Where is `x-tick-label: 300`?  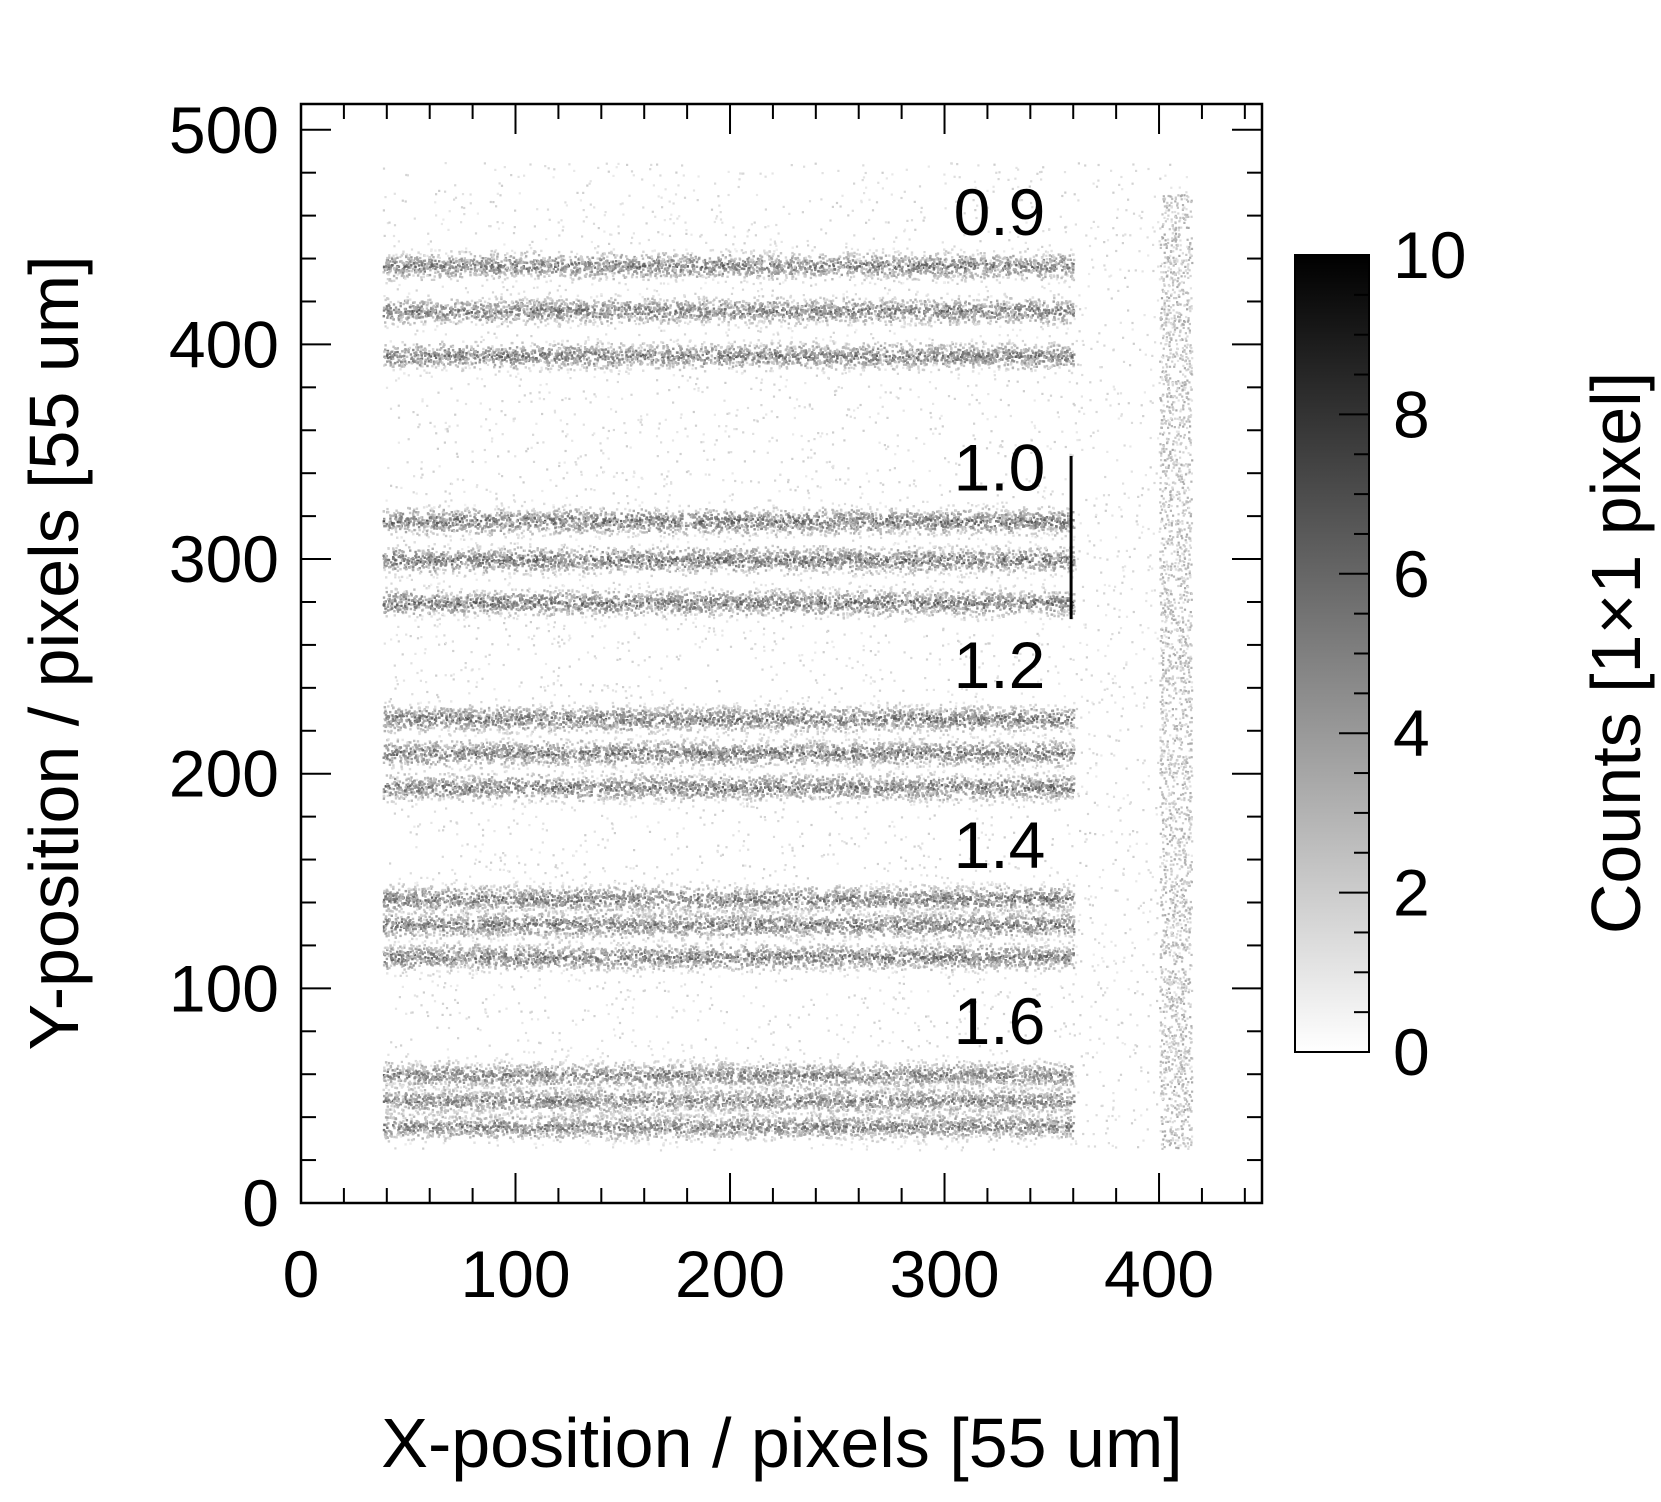 x-tick-label: 300 is located at coordinates (944, 1274).